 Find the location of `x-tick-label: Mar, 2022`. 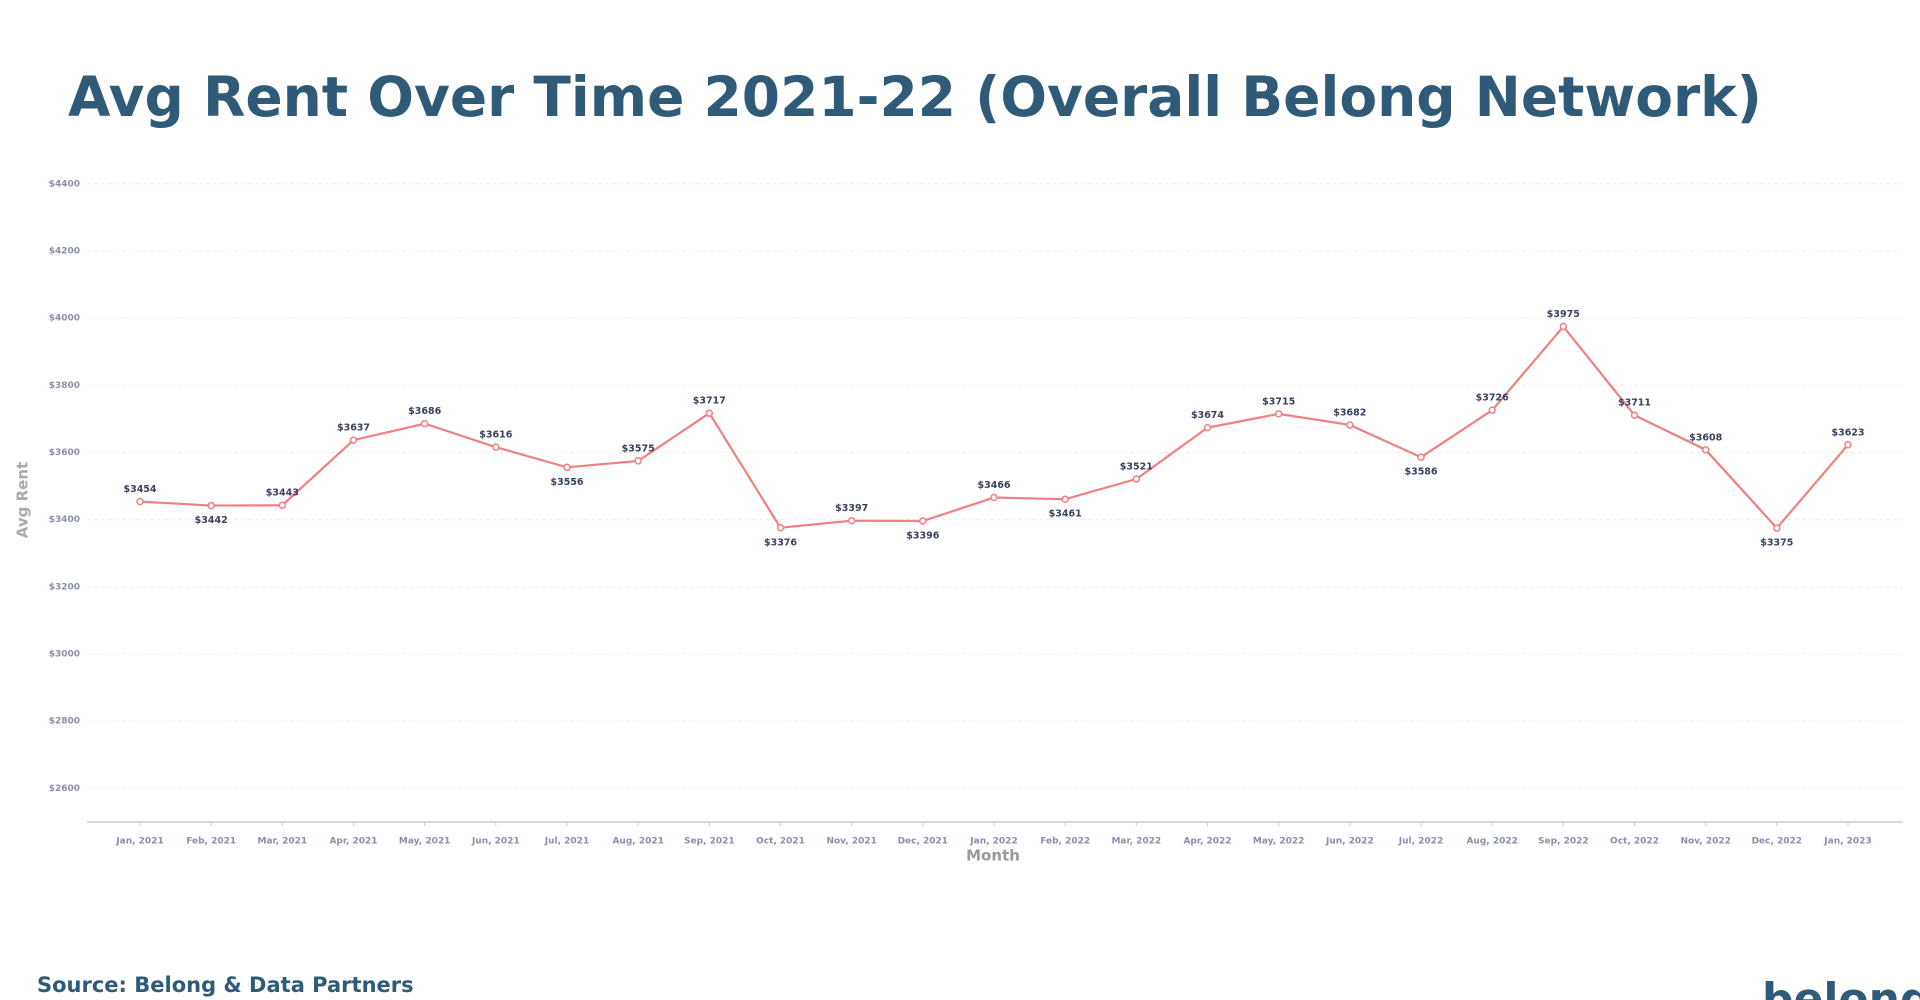

x-tick-label: Mar, 2022 is located at coordinates (1136, 842).